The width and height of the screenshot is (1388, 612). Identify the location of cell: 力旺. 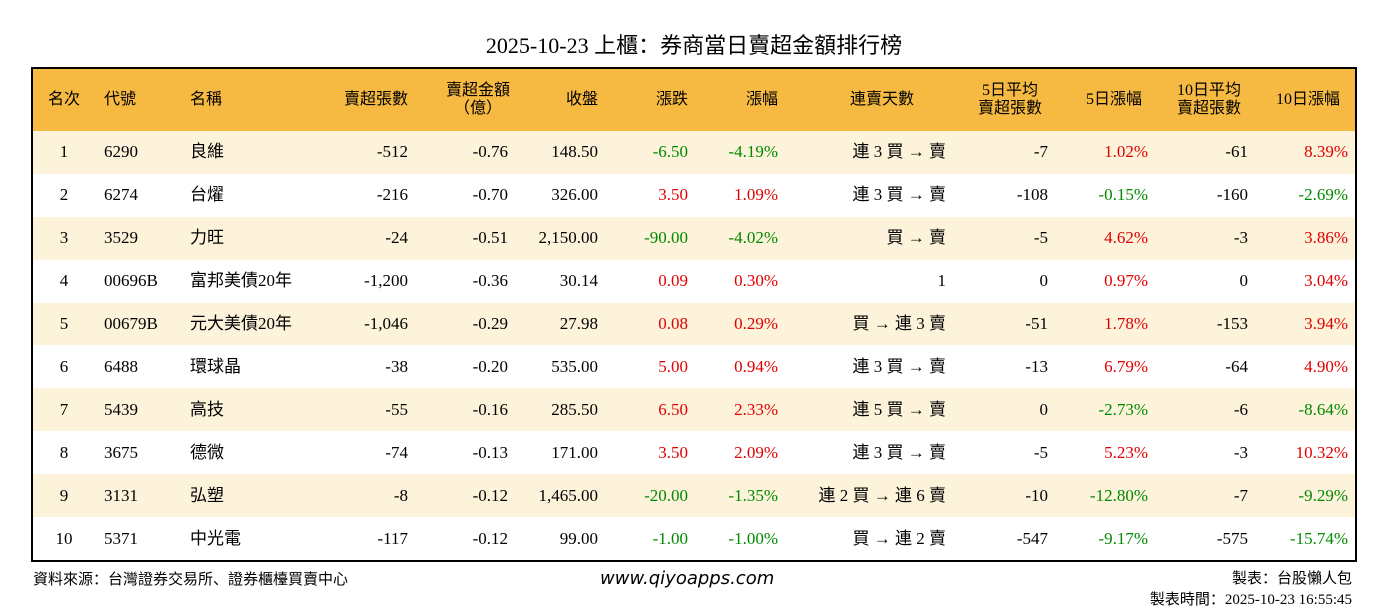
(207, 238).